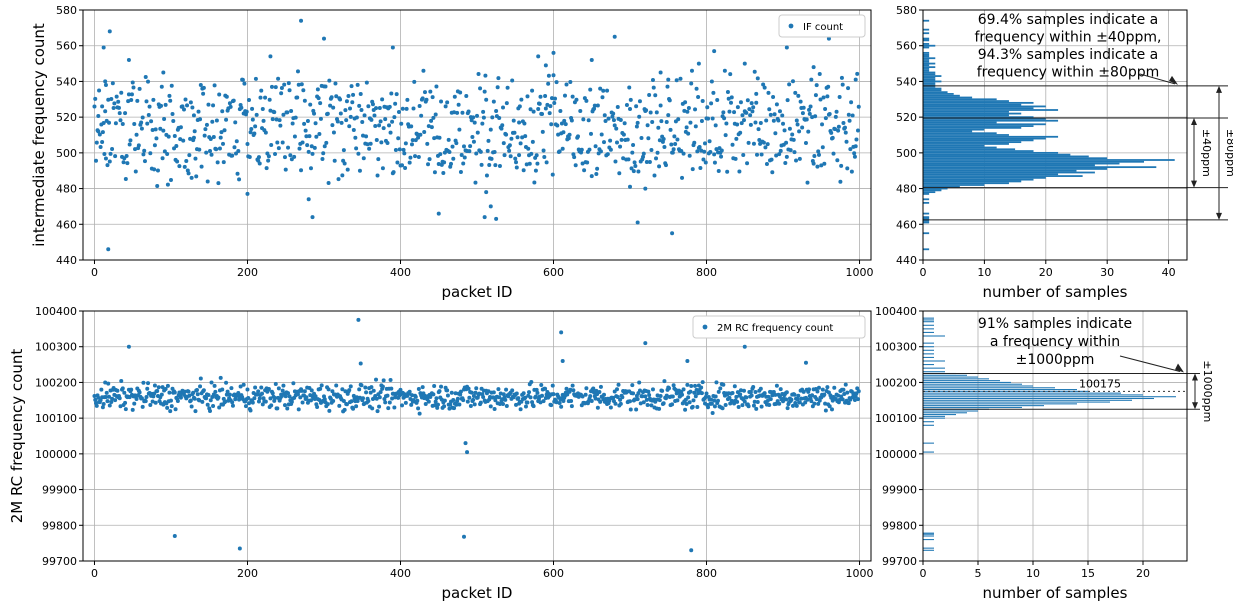 The width and height of the screenshot is (1233, 603). What do you see at coordinates (906, 81) in the screenshot?
I see `y-tick-label: 540` at bounding box center [906, 81].